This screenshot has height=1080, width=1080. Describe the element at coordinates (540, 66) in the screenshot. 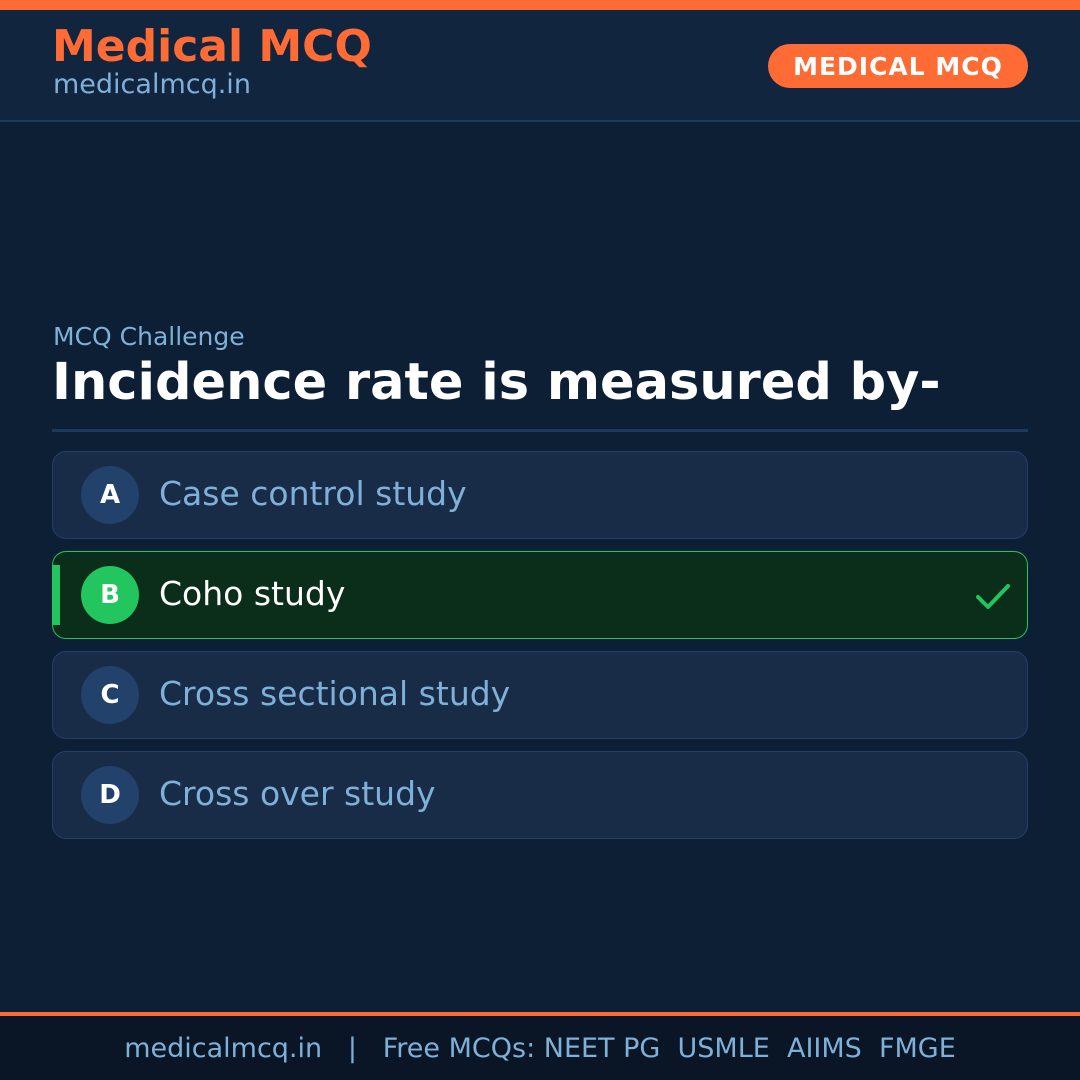

I see `header: Medical MCQ medicalmcq.in MEDICAL MCQ` at that location.